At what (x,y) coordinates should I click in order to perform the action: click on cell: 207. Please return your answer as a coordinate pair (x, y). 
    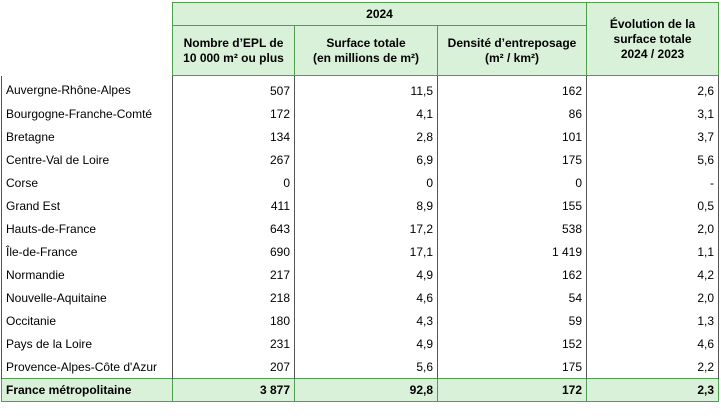
    Looking at the image, I should click on (233, 367).